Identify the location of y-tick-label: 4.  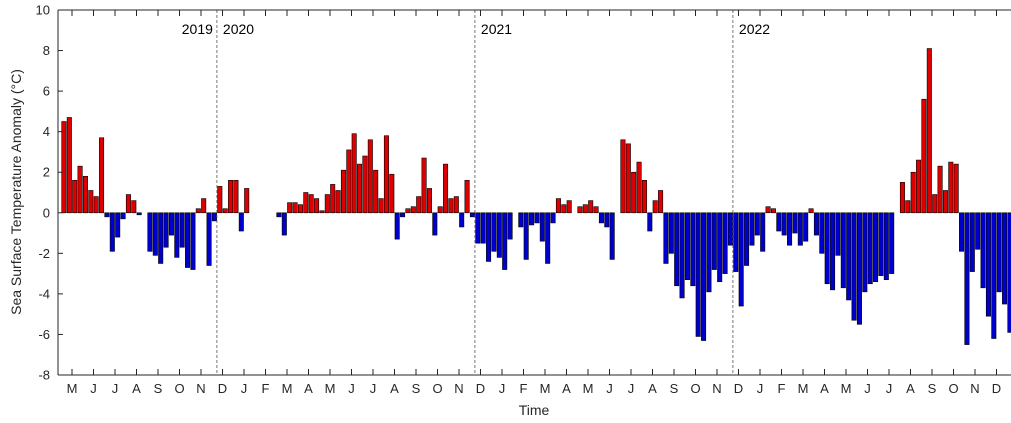
(46, 131).